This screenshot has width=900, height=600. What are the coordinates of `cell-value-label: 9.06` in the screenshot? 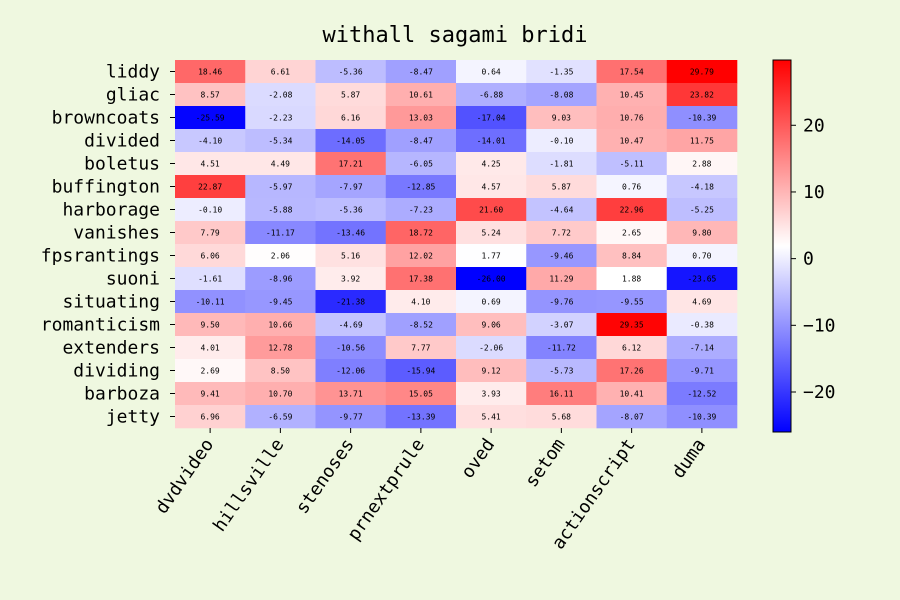 It's located at (490, 325).